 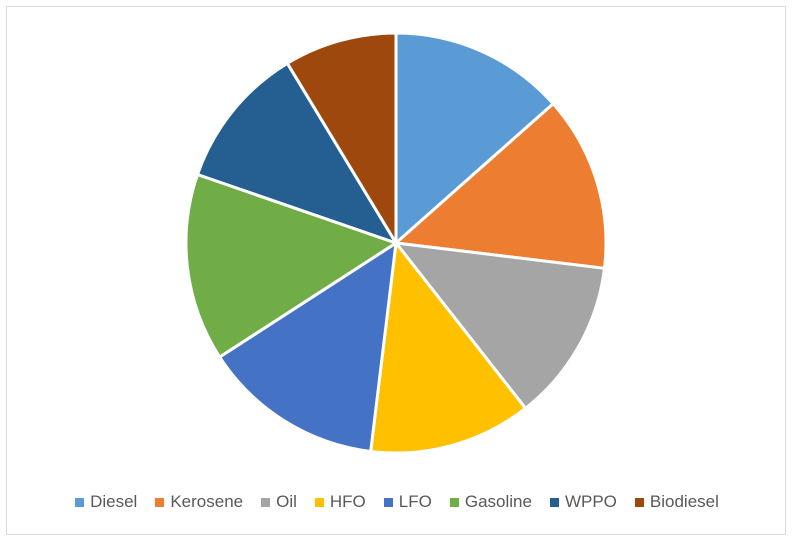 I want to click on legend-label: LFO, so click(x=415, y=501).